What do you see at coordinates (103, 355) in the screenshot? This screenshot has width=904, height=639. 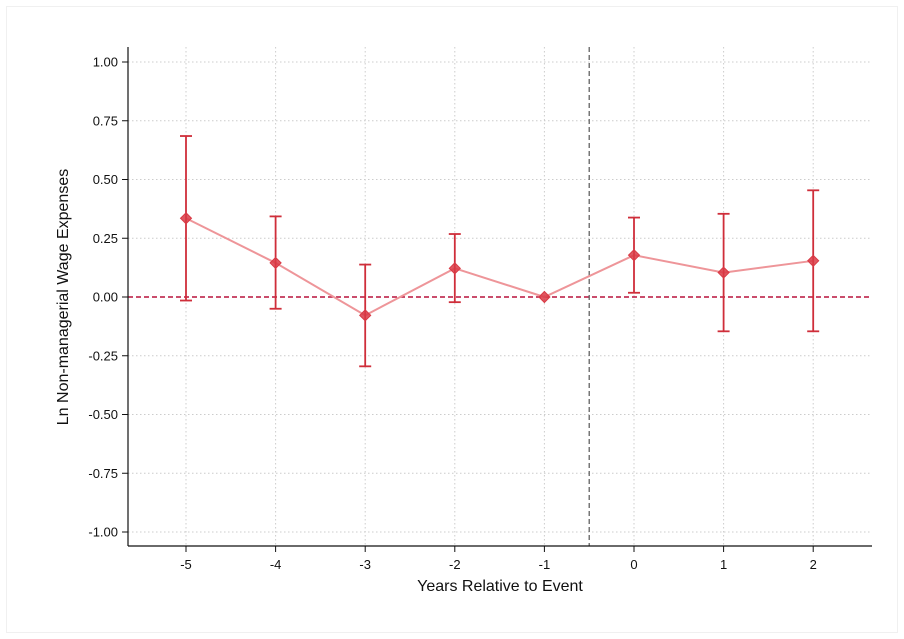 I see `y-tick-label: -0.25` at bounding box center [103, 355].